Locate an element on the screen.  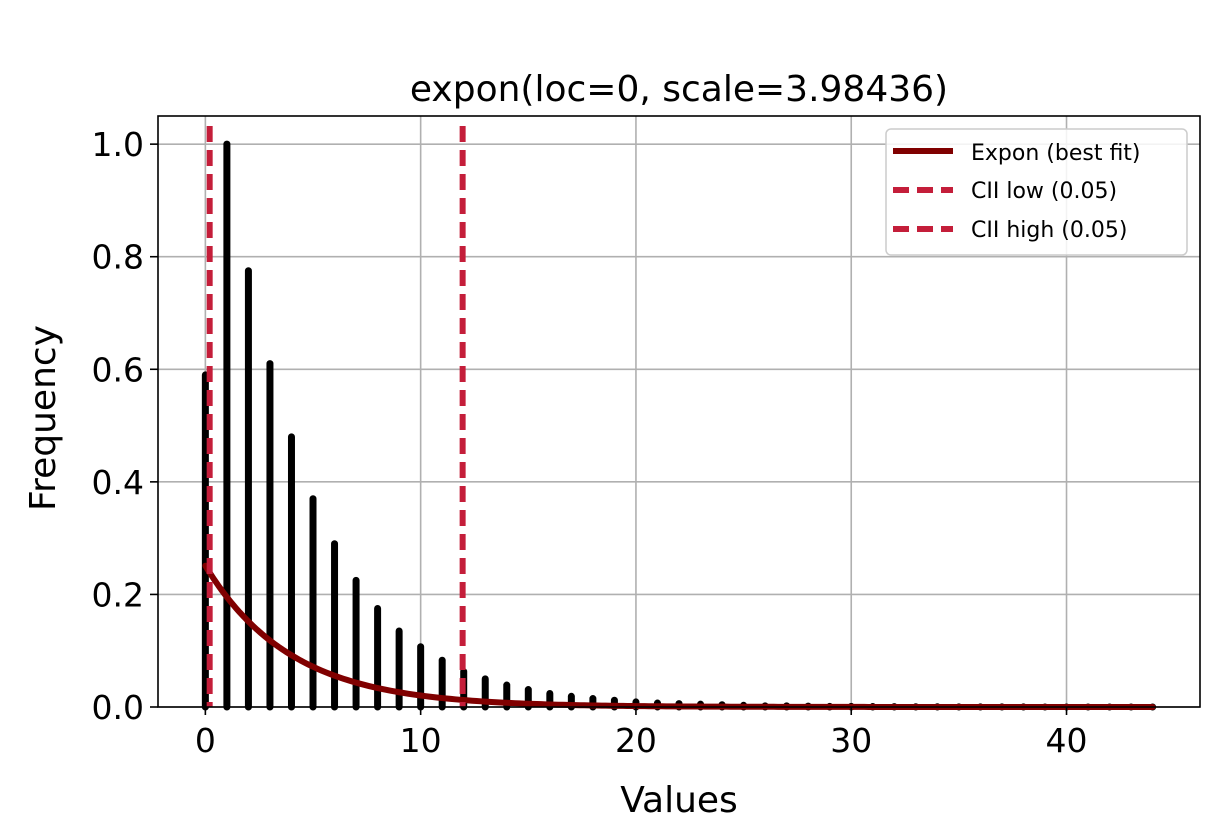
chart-title: expon(loc=0, scale=3.98436) is located at coordinates (679, 89).